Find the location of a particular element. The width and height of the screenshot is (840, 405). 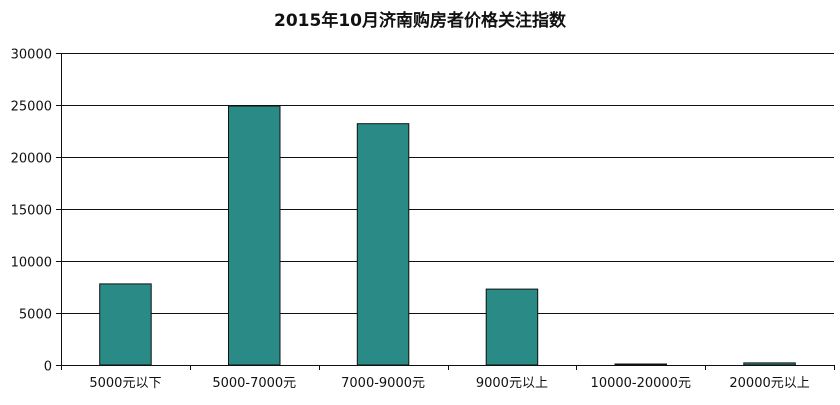

y-tick-label: 5000 is located at coordinates (35, 315).